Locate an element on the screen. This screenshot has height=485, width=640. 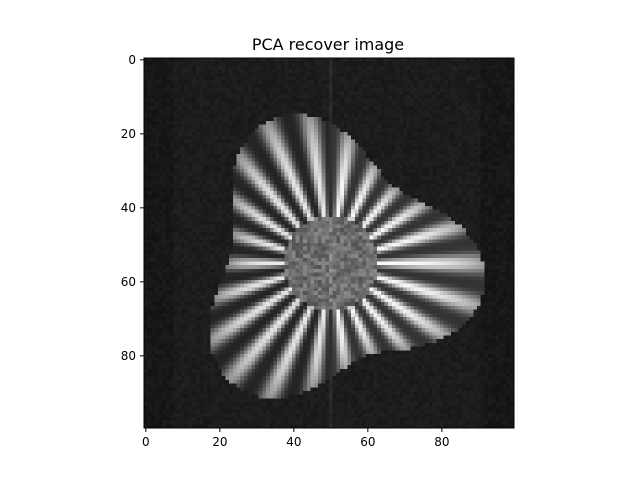
y-tick-label: 40 is located at coordinates (128, 208).